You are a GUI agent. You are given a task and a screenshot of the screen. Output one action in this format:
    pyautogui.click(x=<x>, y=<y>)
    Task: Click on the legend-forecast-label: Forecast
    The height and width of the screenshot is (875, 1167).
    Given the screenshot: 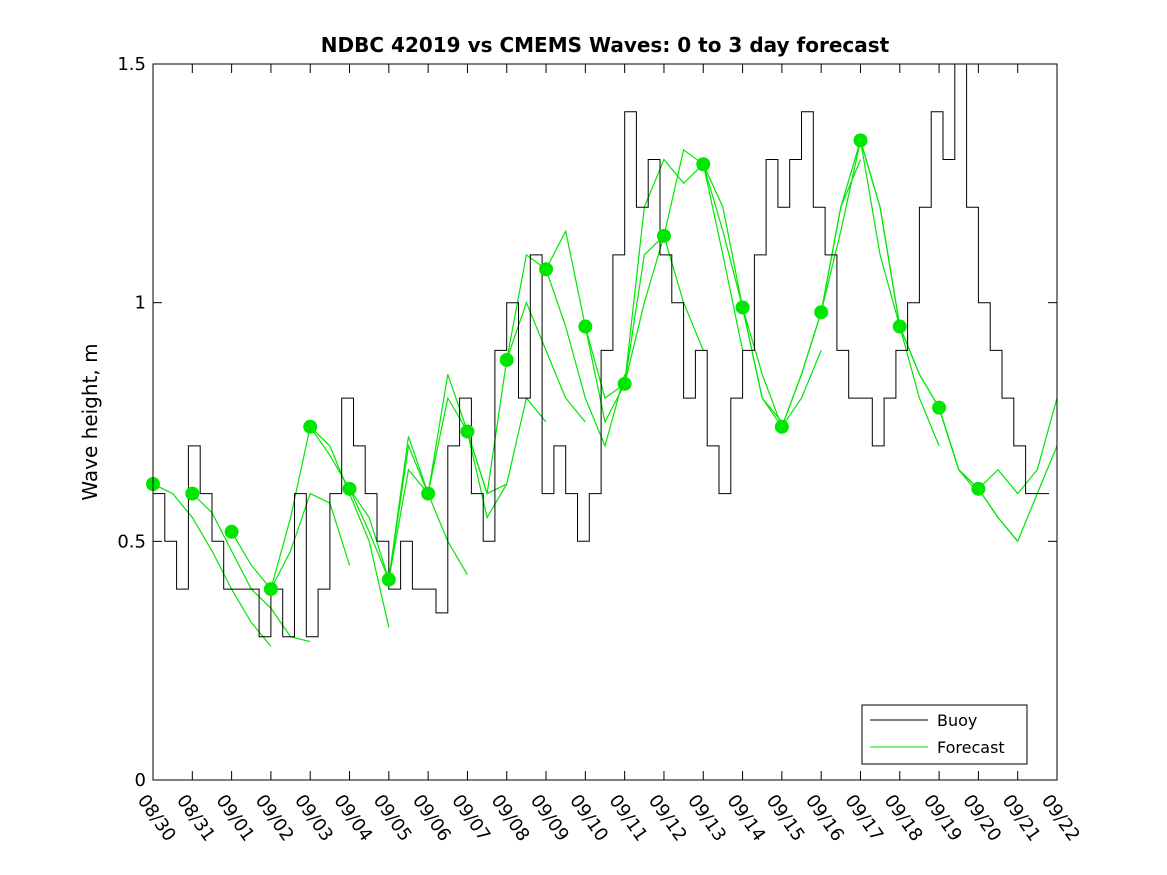 What is the action you would take?
    pyautogui.click(x=971, y=747)
    